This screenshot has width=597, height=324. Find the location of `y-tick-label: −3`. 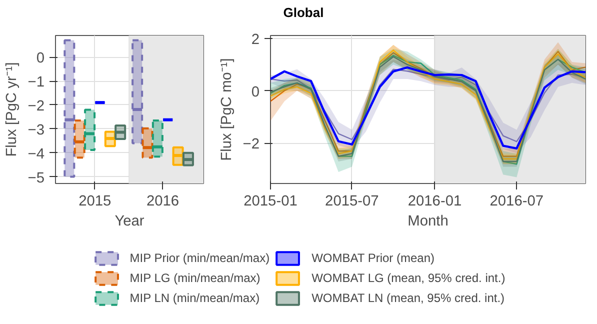

y-tick-label: −3 is located at coordinates (36, 130).